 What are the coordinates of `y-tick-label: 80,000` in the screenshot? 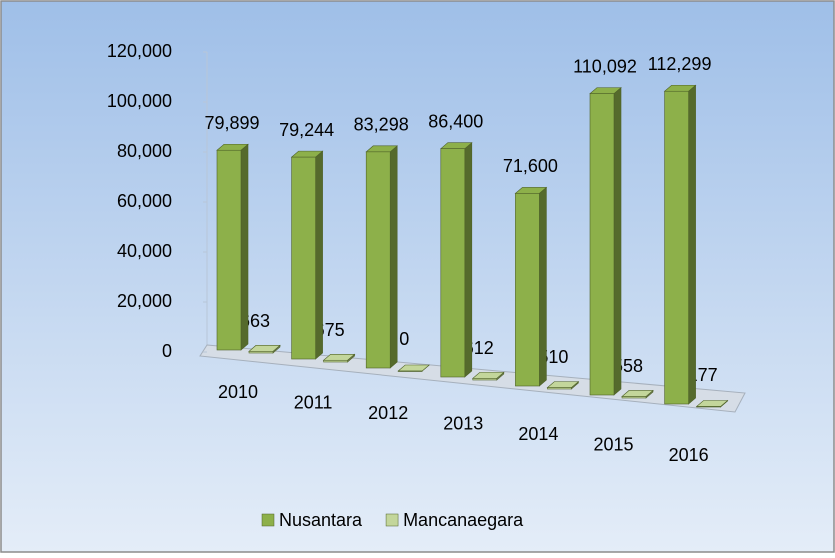 It's located at (144, 151).